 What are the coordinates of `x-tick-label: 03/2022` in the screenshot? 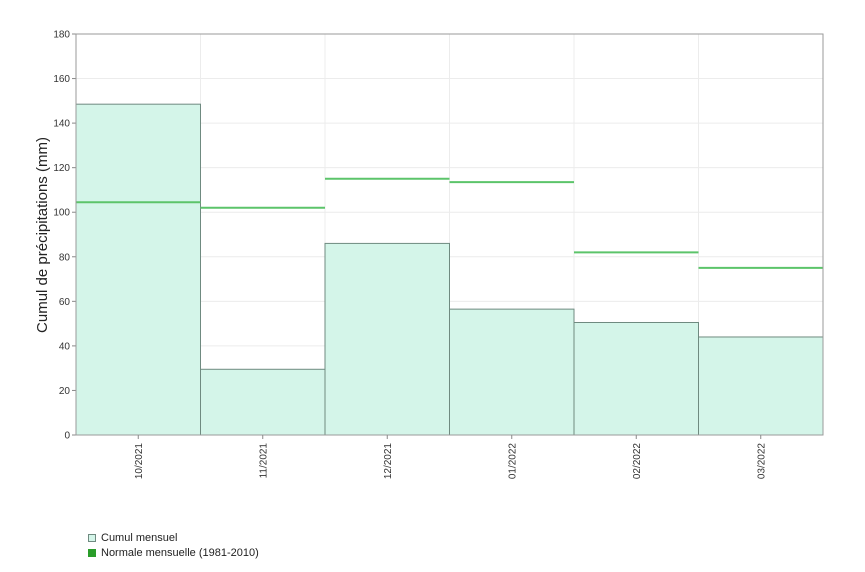 It's located at (761, 461).